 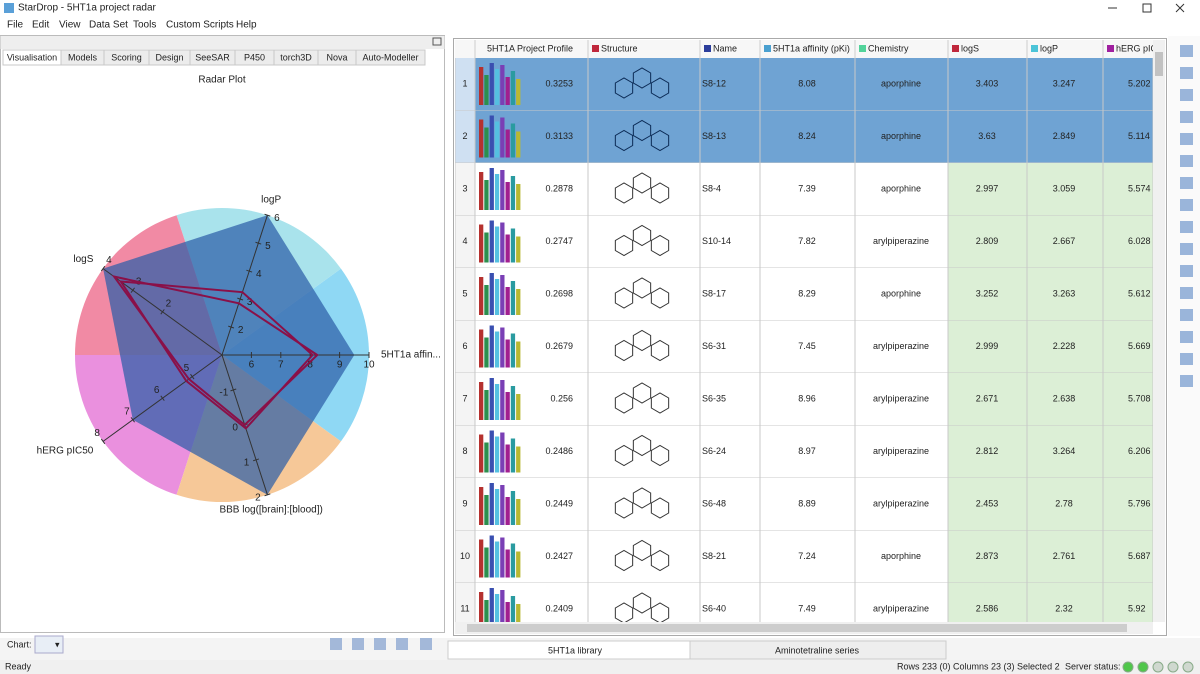 I want to click on tab-label: Nova, so click(x=336, y=57).